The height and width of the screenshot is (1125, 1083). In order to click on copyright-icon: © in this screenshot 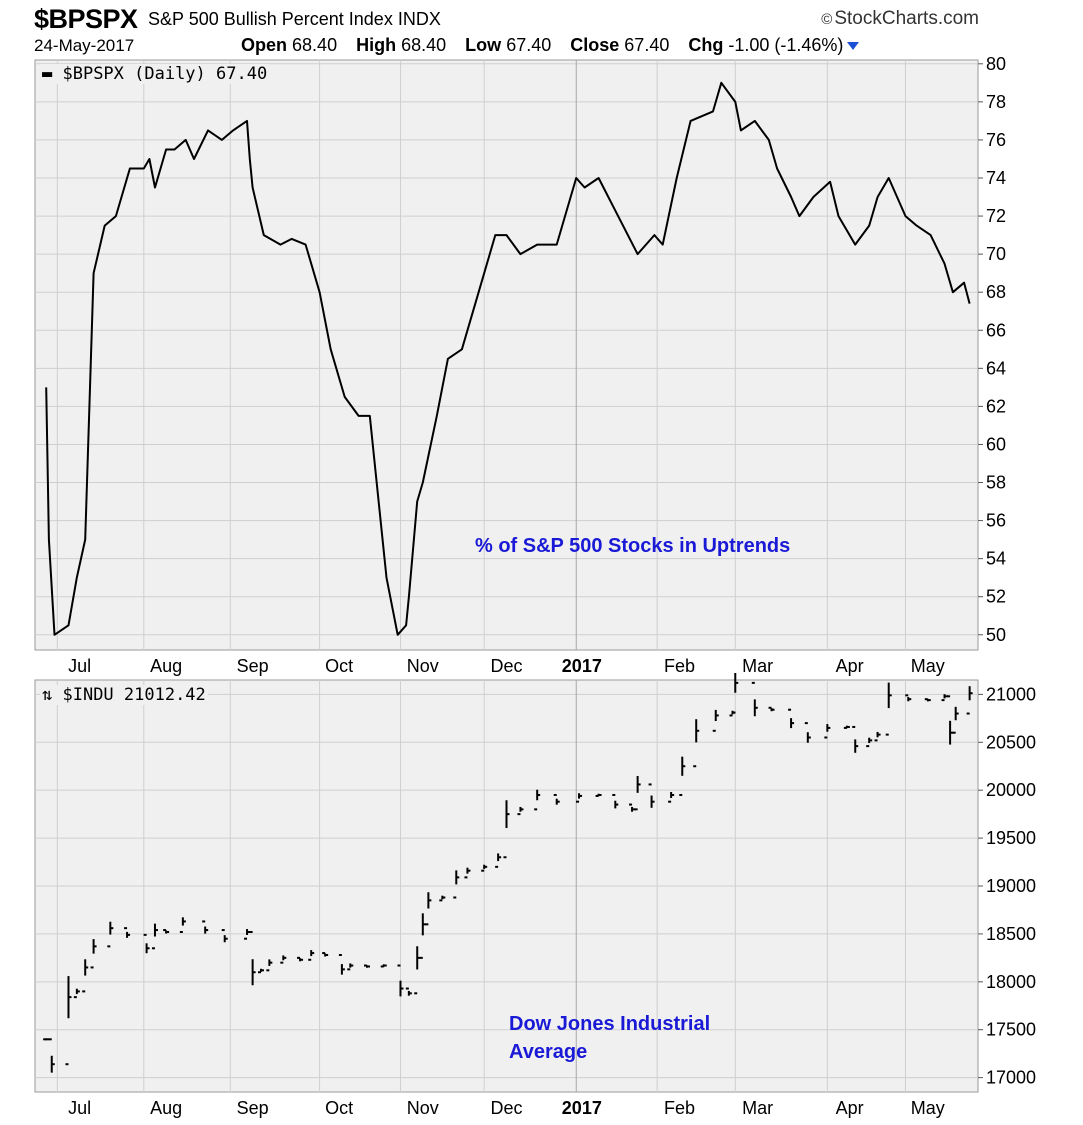, I will do `click(827, 19)`.